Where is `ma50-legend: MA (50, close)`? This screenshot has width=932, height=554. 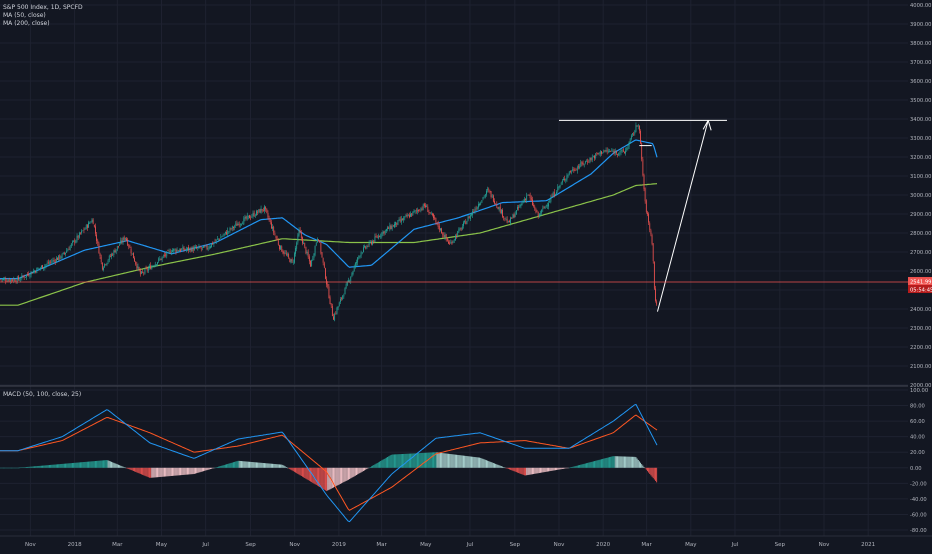
ma50-legend: MA (50, close) is located at coordinates (24, 16).